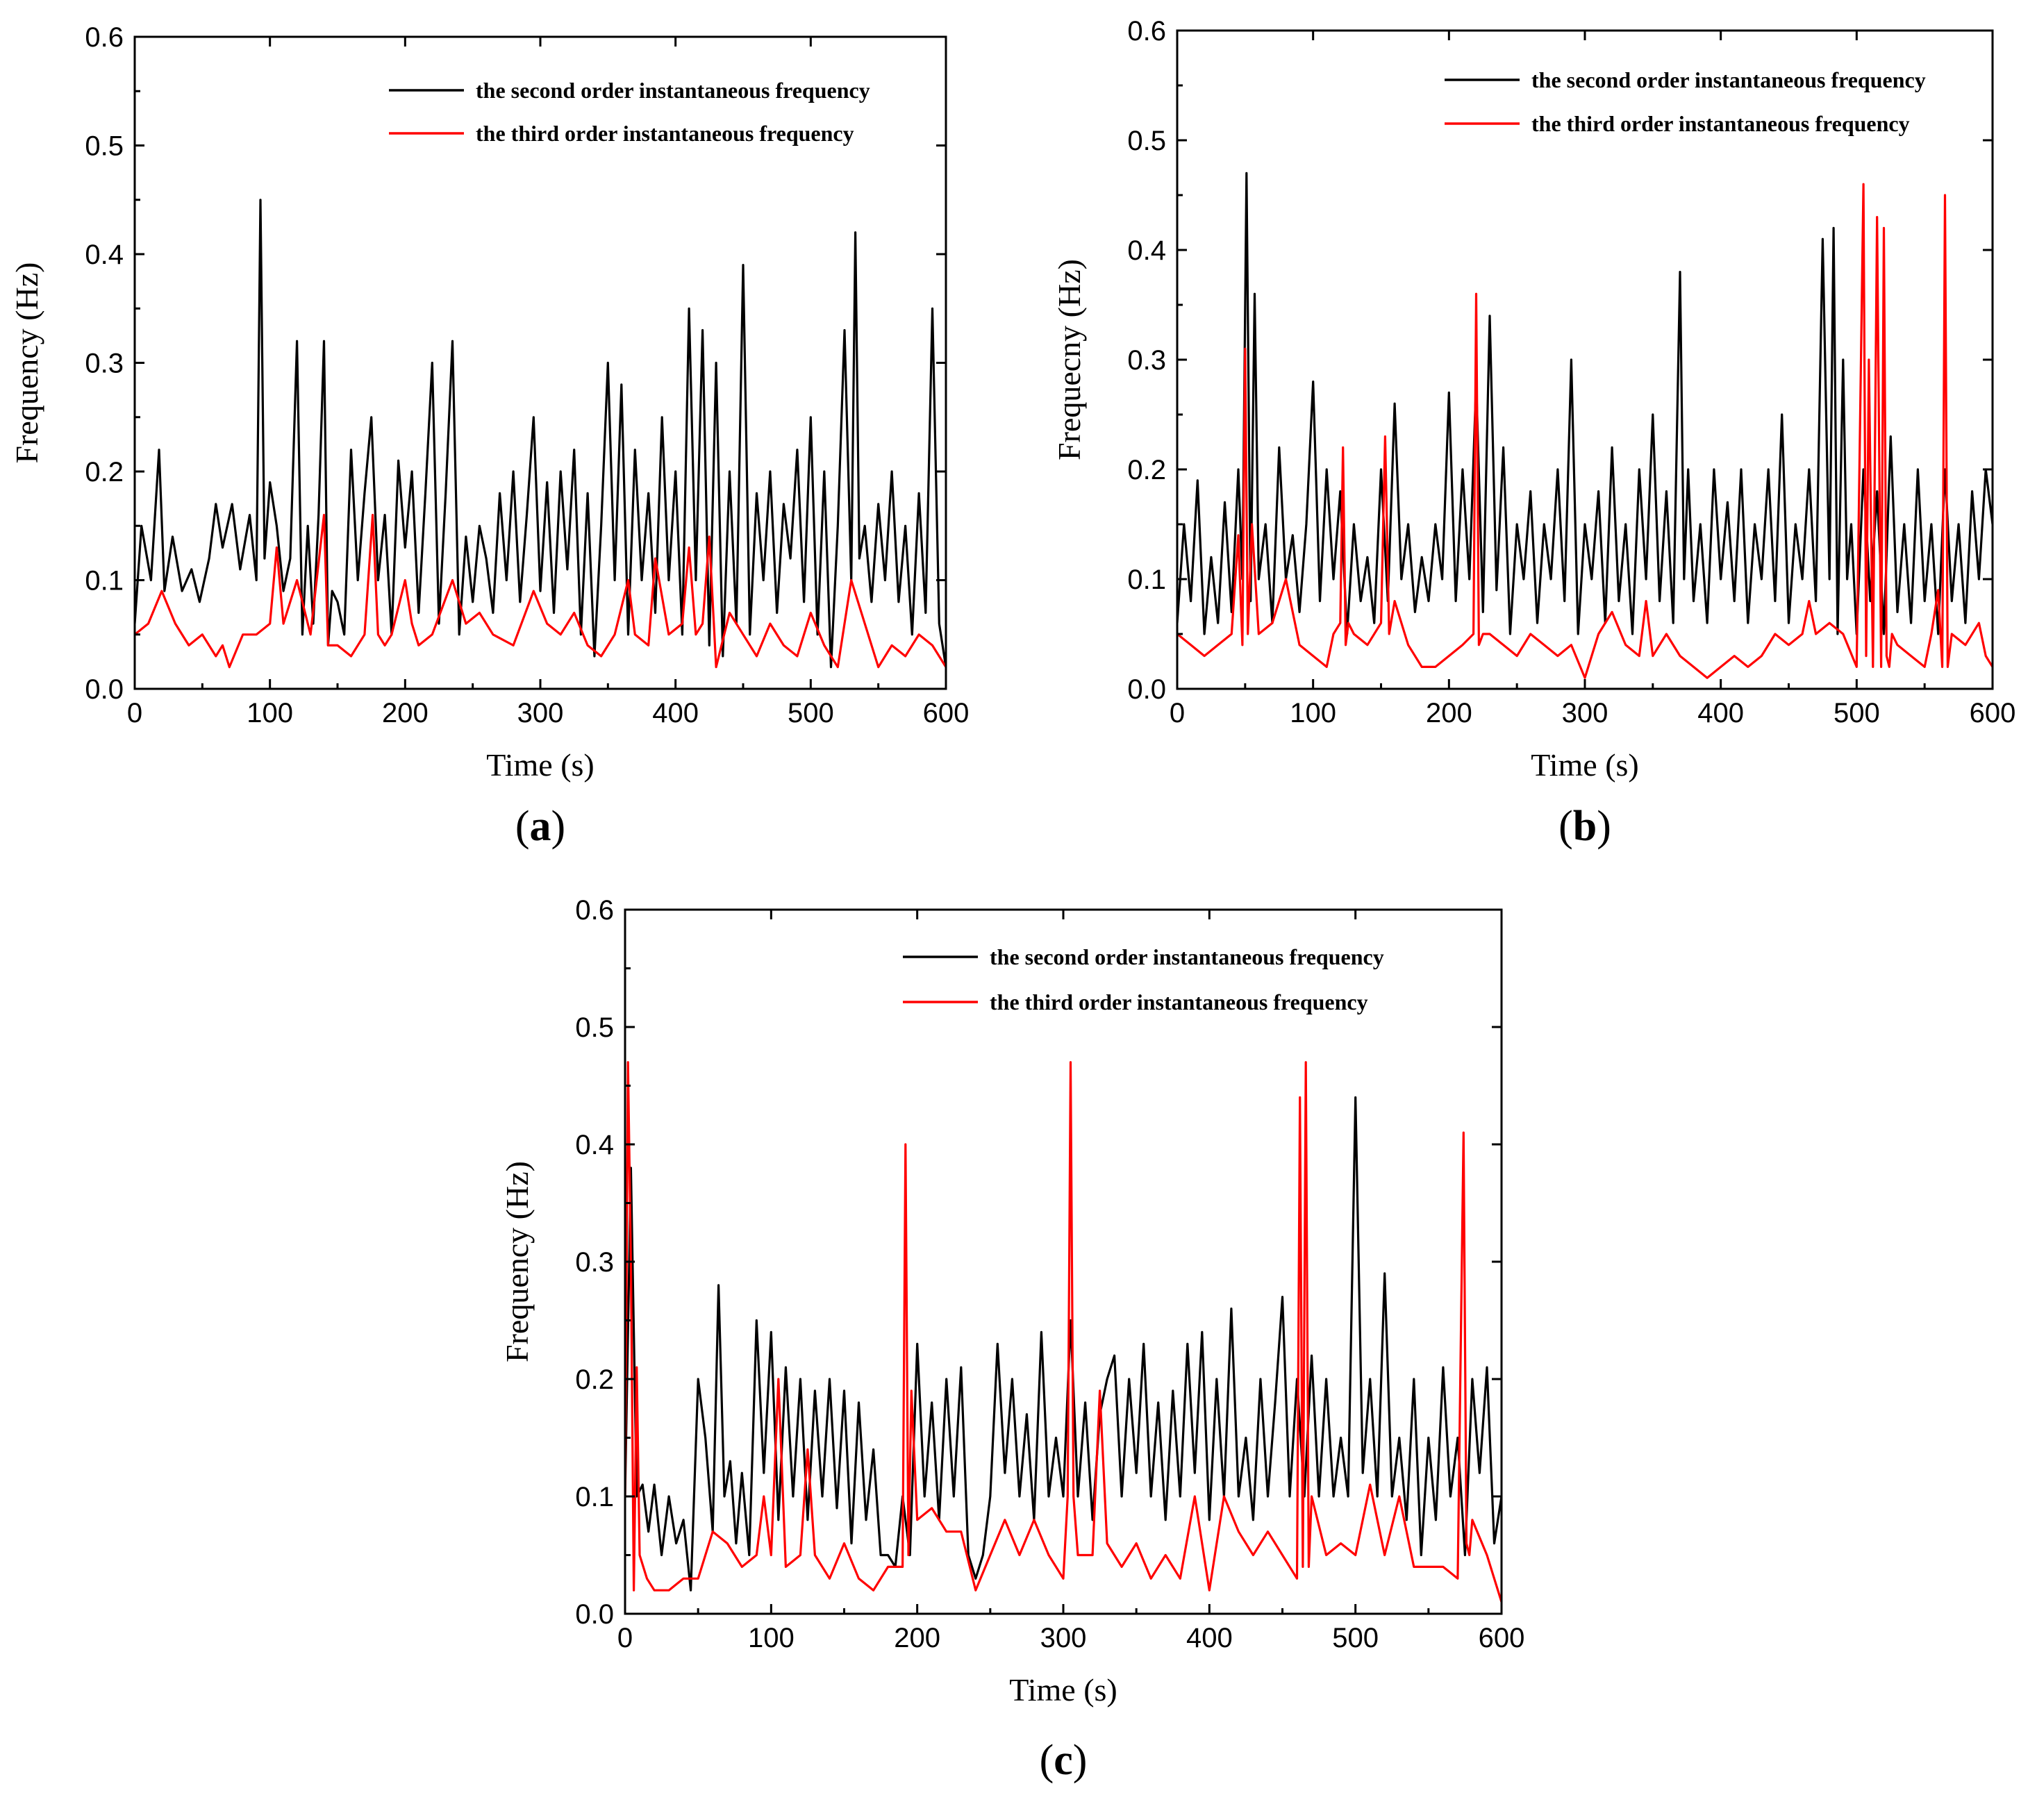 The height and width of the screenshot is (1820, 2037). I want to click on caption-letter: a, so click(540, 826).